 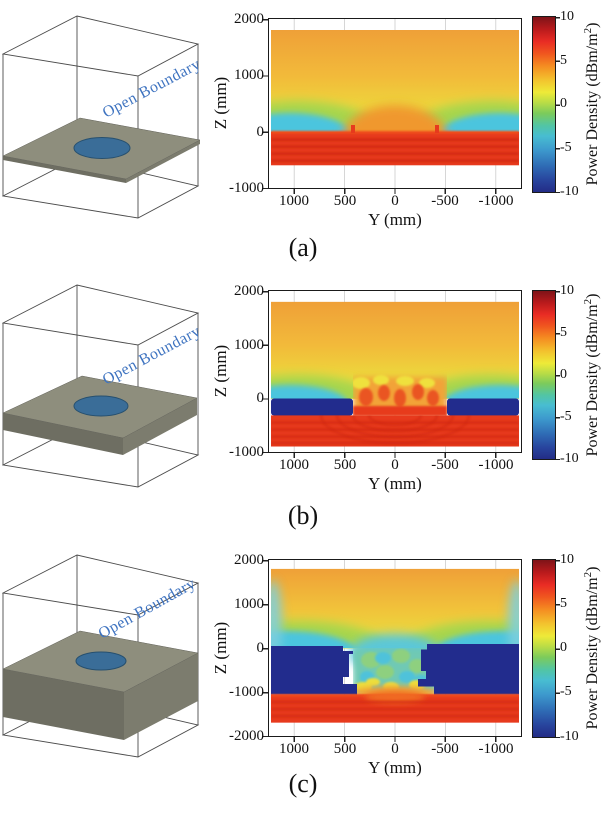 What do you see at coordinates (303, 783) in the screenshot?
I see `panel-label-c: (c)` at bounding box center [303, 783].